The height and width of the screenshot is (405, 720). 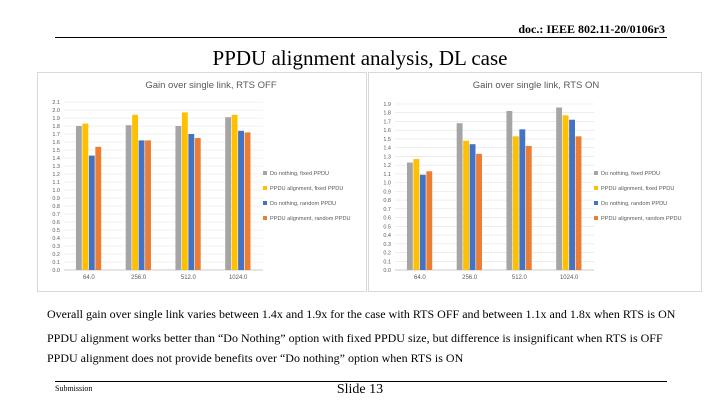 What do you see at coordinates (78, 198) in the screenshot?
I see `bar-do-nothing-fixed-64.0` at bounding box center [78, 198].